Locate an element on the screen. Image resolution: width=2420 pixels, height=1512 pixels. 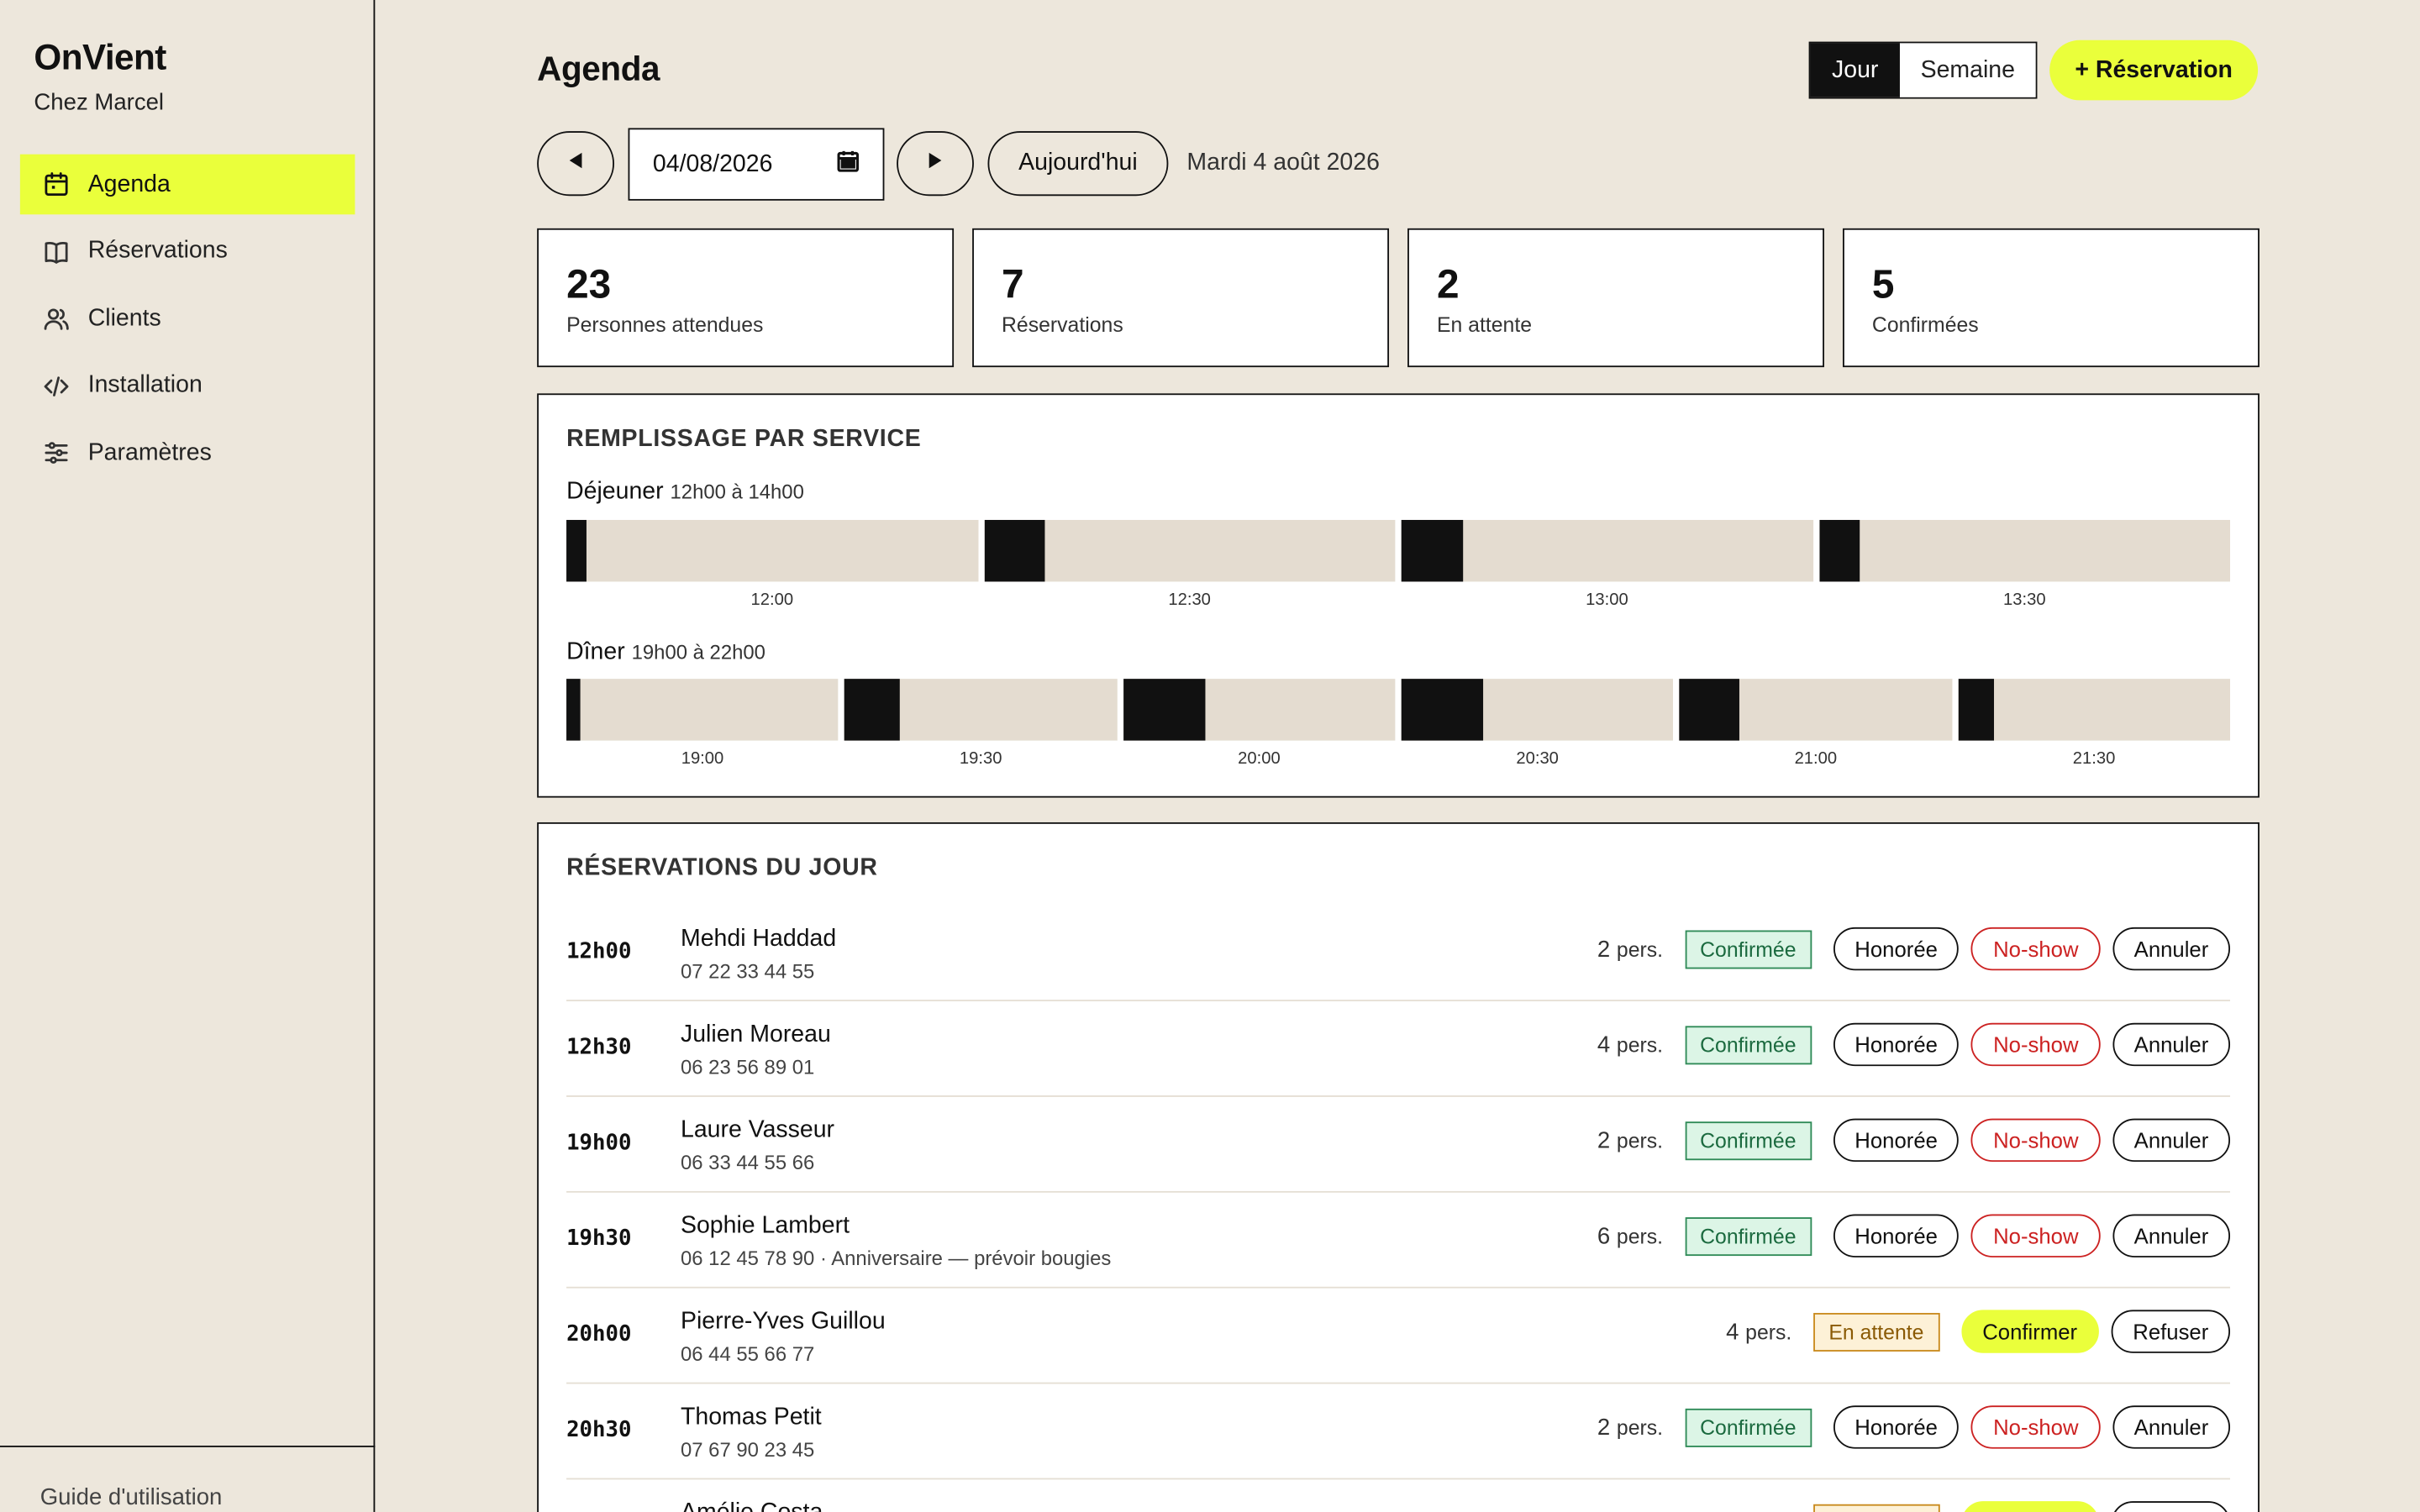
reservation-name: Mehdi Haddad is located at coordinates (758, 939).